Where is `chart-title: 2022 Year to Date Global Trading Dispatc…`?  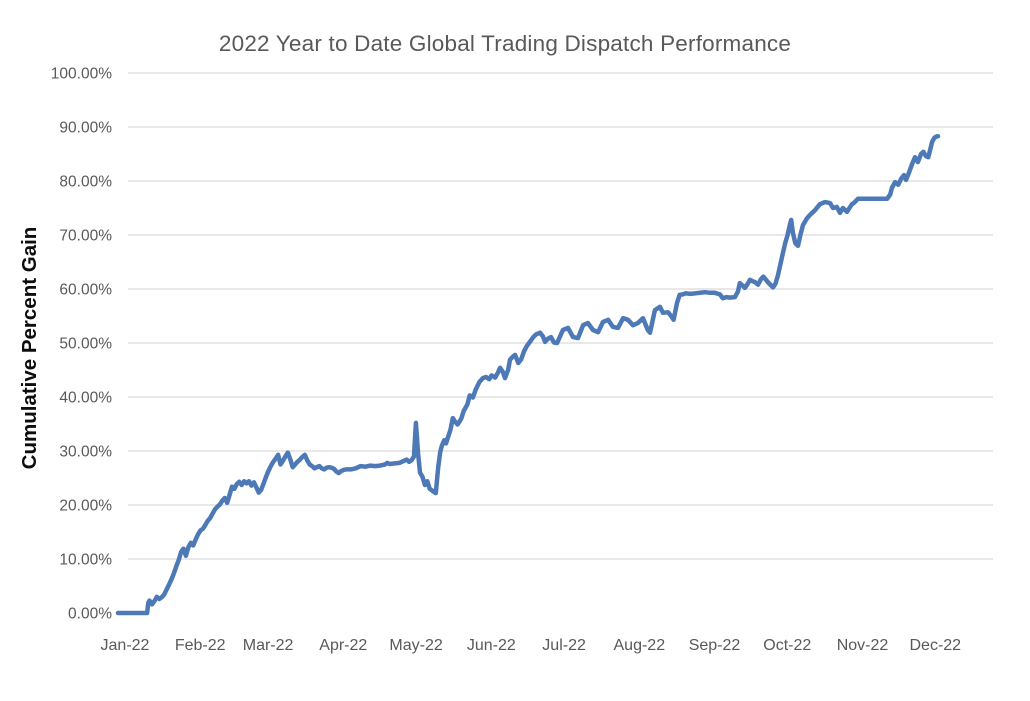 chart-title: 2022 Year to Date Global Trading Dispatc… is located at coordinates (505, 43).